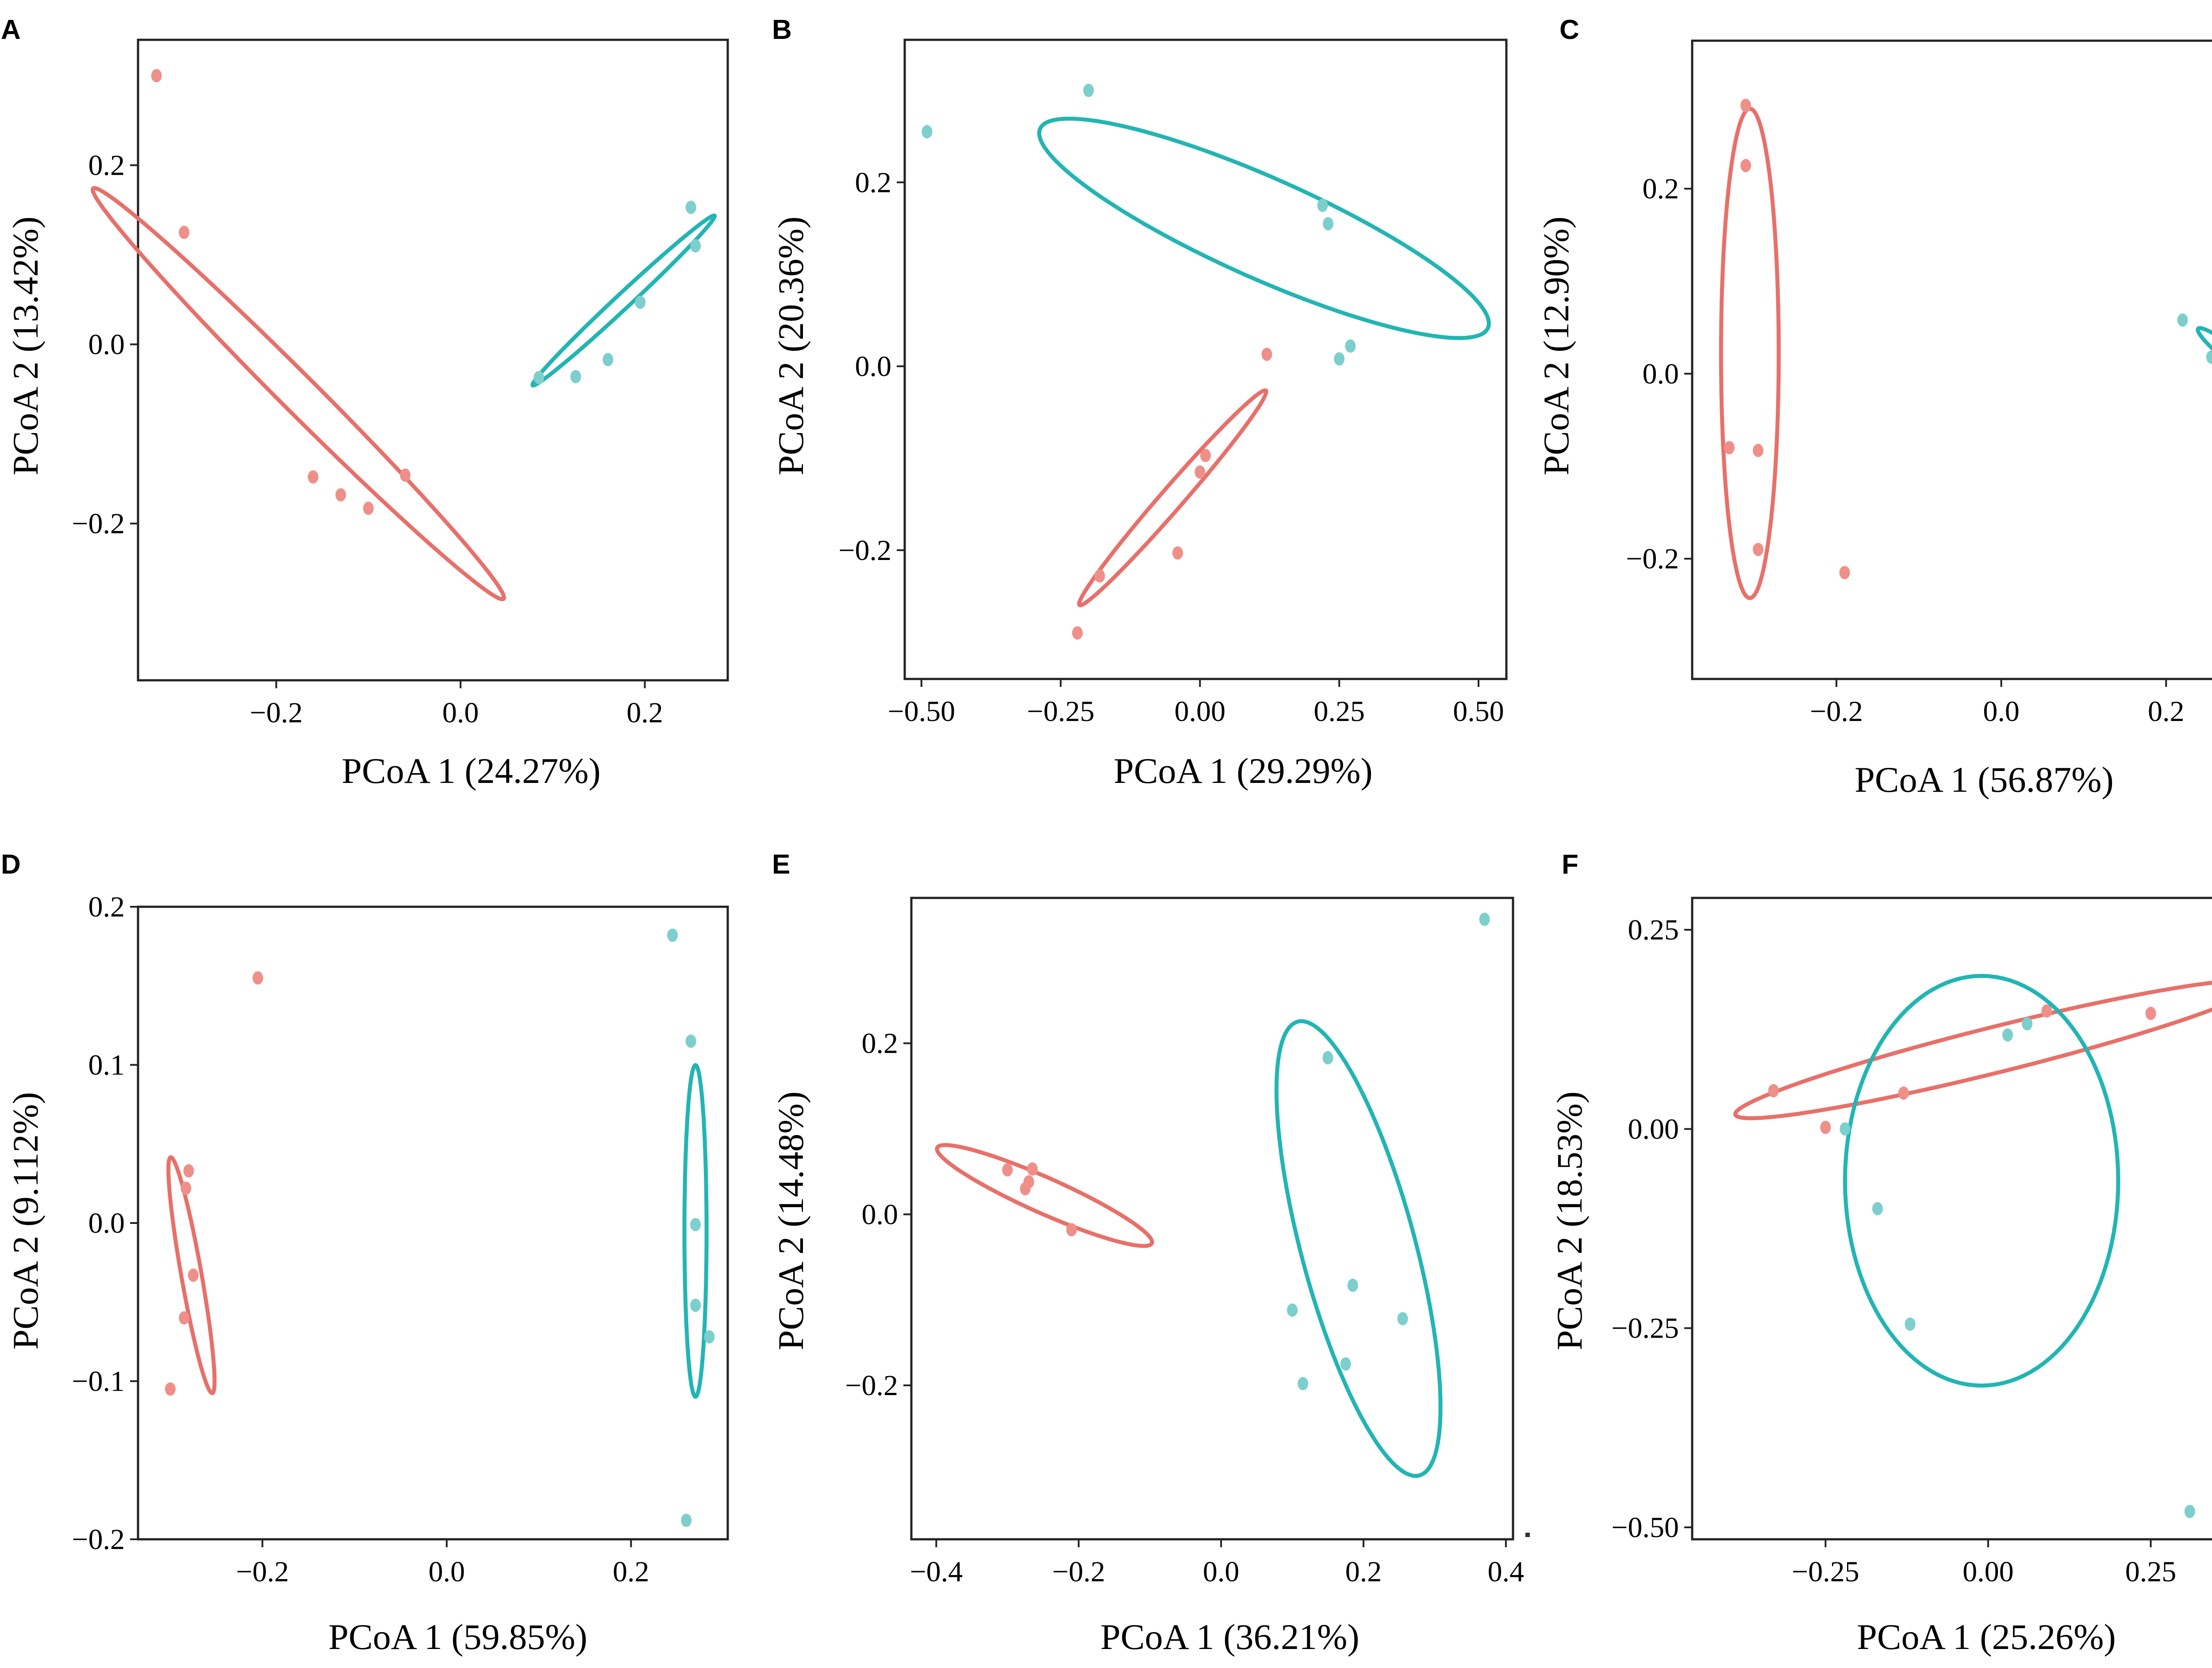 The height and width of the screenshot is (1668, 2212). Describe the element at coordinates (1569, 1220) in the screenshot. I see `y-axis-title: PCoA 2 (18.53%)` at that location.